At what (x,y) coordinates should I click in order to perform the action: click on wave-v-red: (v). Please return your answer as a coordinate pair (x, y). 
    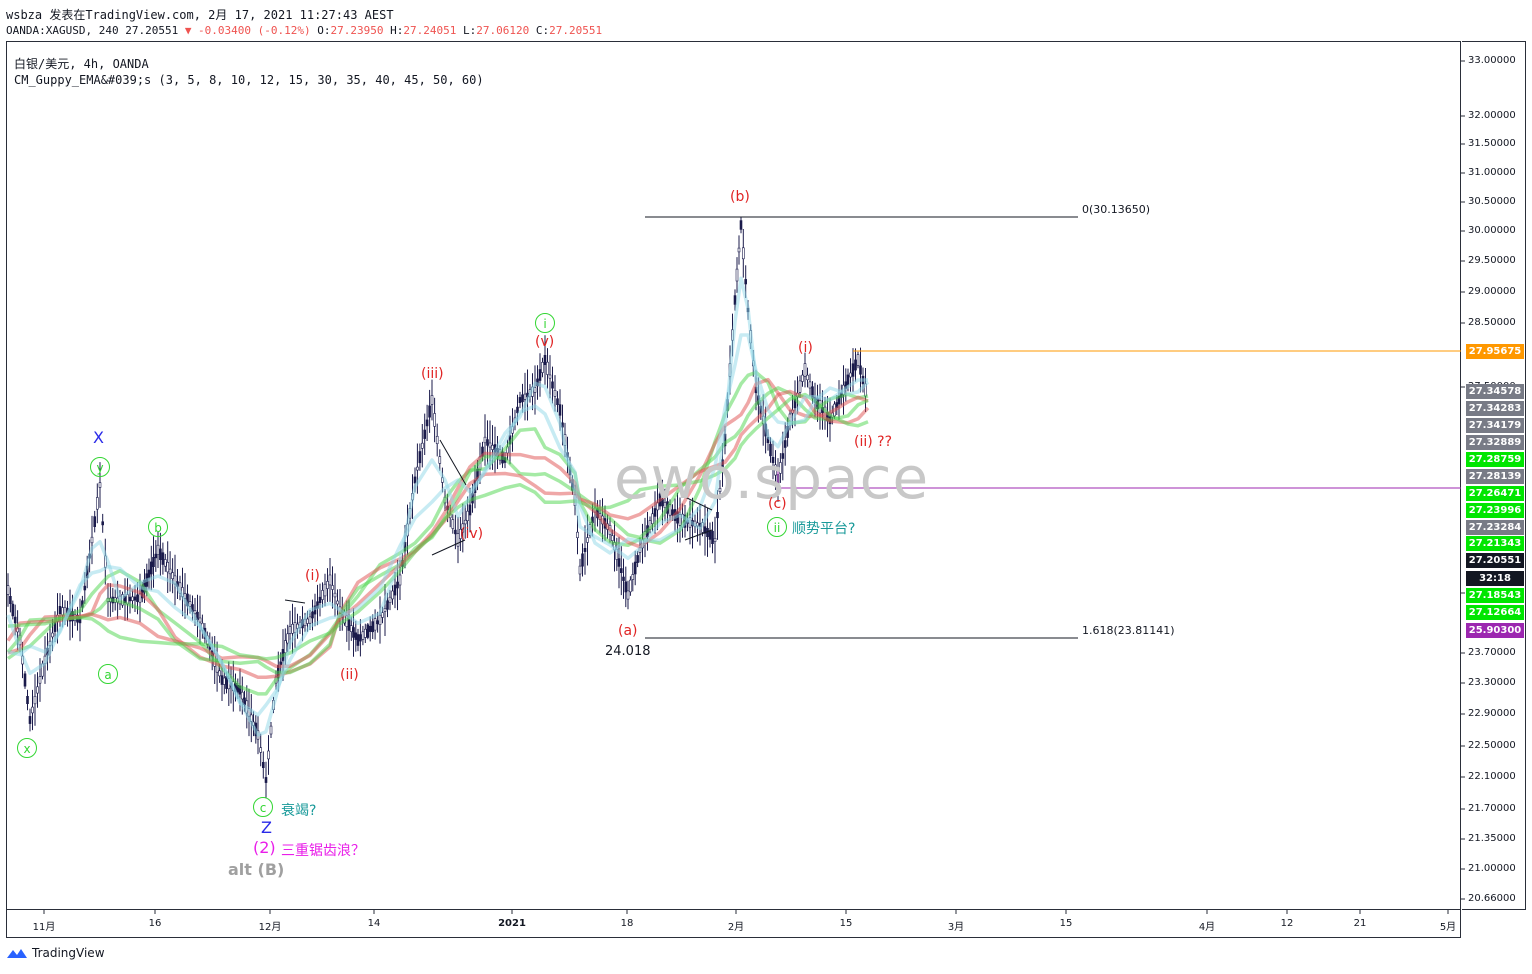
    Looking at the image, I should click on (545, 342).